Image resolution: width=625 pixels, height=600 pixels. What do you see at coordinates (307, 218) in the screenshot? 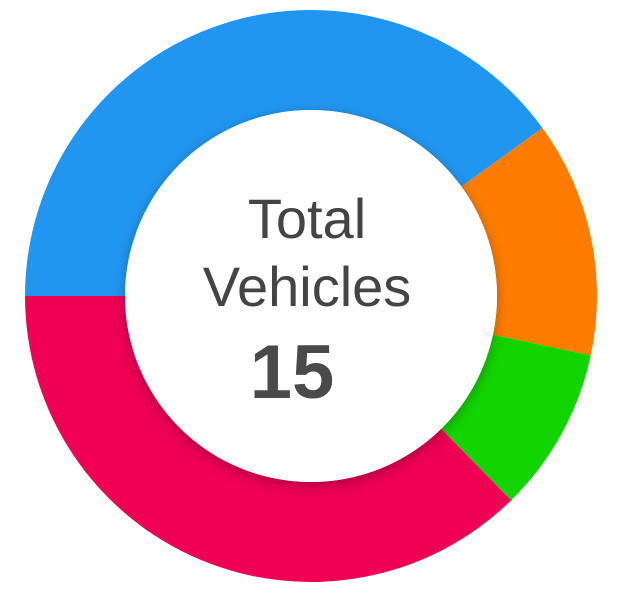
I see `center-label-line1: Total` at bounding box center [307, 218].